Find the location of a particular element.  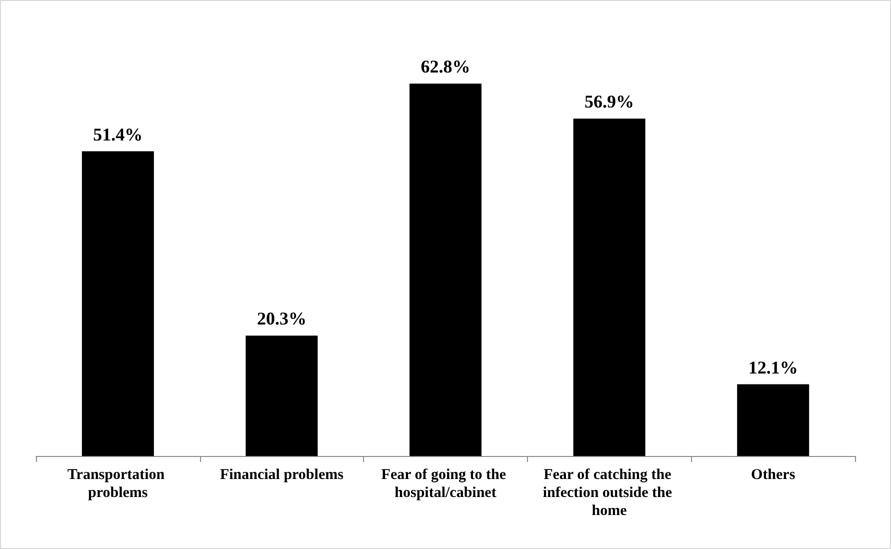

x-tick-label: Fear of going to the hospital/cabinet is located at coordinates (445, 484).